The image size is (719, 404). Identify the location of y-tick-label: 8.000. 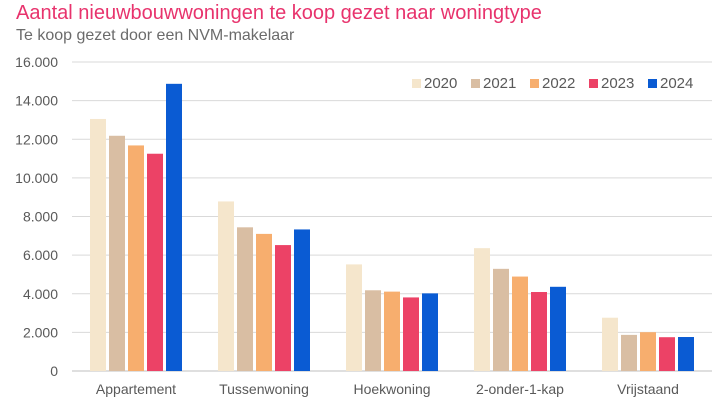
(40, 217).